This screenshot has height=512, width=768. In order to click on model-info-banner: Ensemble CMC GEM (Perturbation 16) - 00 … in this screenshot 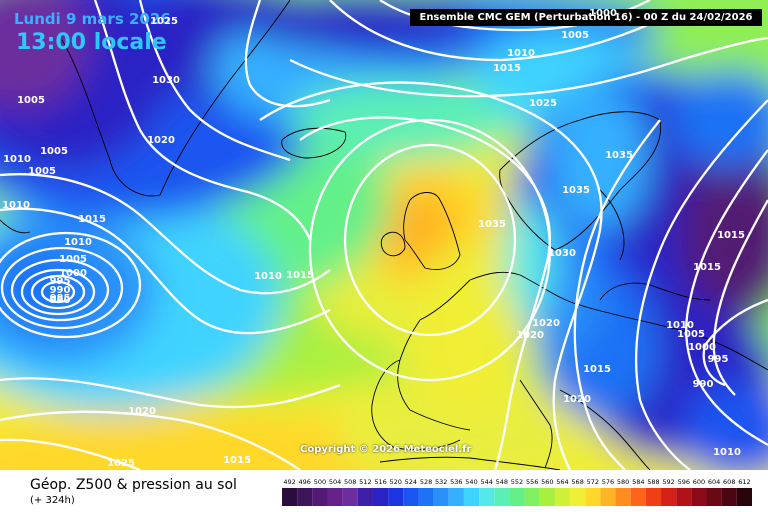, I will do `click(586, 17)`.